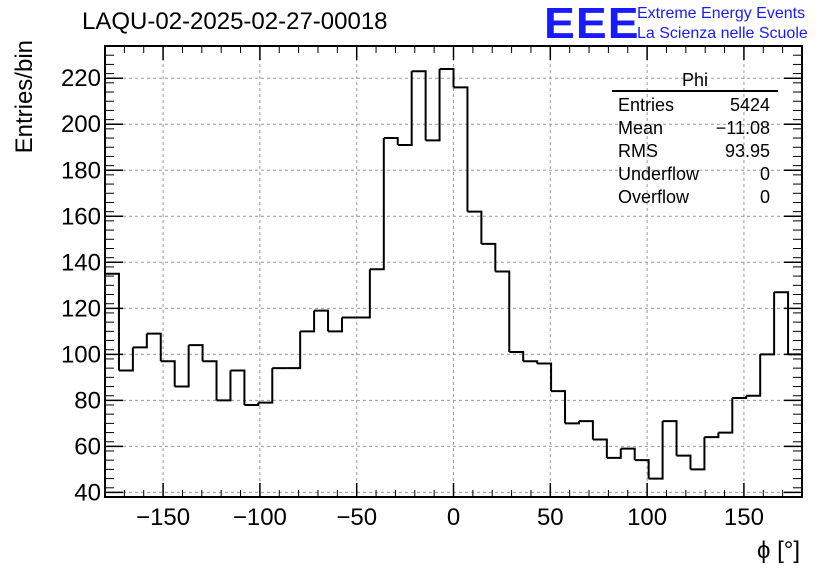 The width and height of the screenshot is (836, 577). What do you see at coordinates (81, 308) in the screenshot?
I see `y-tick-label: 120` at bounding box center [81, 308].